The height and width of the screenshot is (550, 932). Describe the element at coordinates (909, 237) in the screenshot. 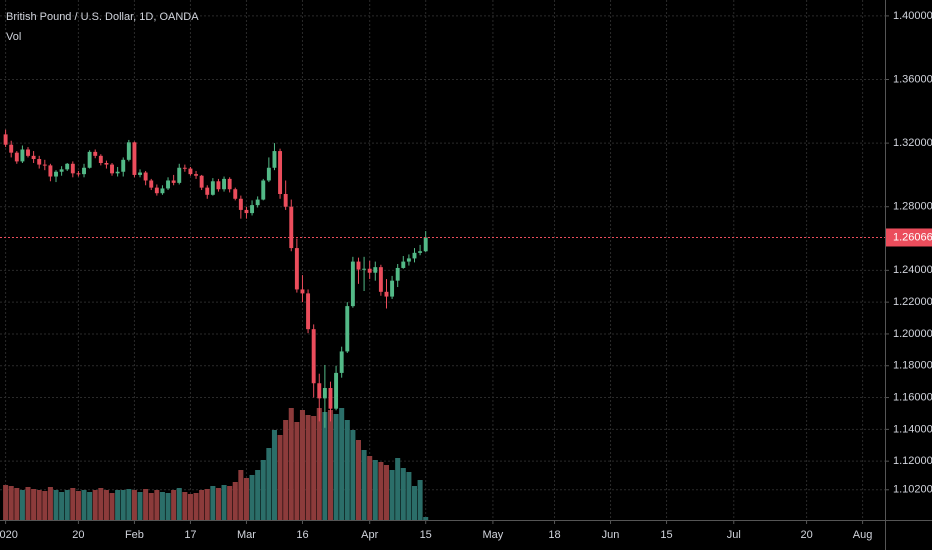

I see `last-price-box` at that location.